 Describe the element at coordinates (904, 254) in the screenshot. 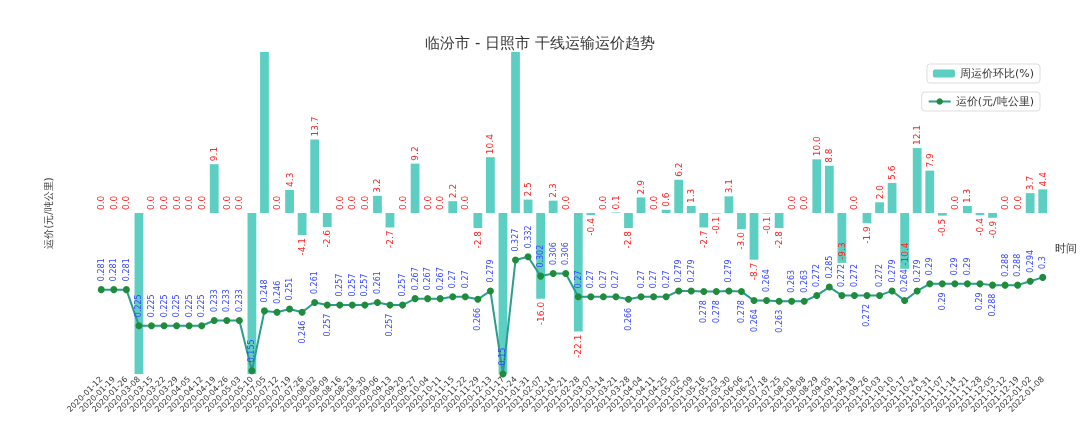

I see `data-label: -10.4` at that location.